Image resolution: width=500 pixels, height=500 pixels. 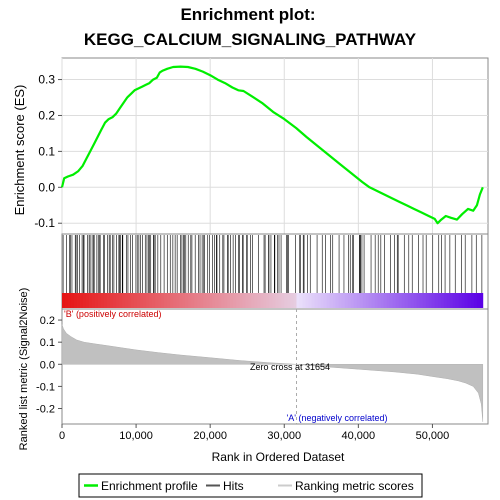 What do you see at coordinates (284, 436) in the screenshot?
I see `metric-x-tick-label: 30,000` at bounding box center [284, 436].